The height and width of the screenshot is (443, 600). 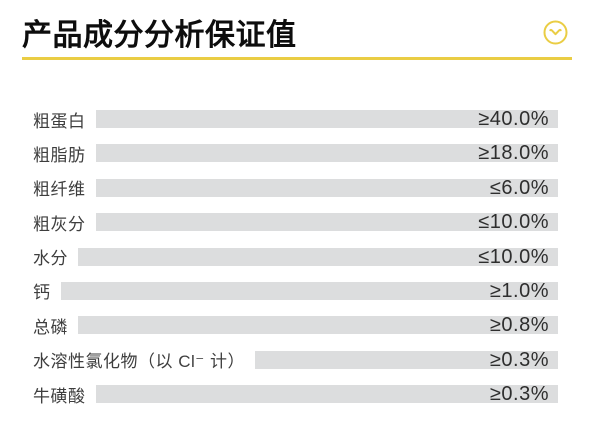 I want to click on table-row: 牛磺酸 ≥0.3%, so click(x=295, y=394).